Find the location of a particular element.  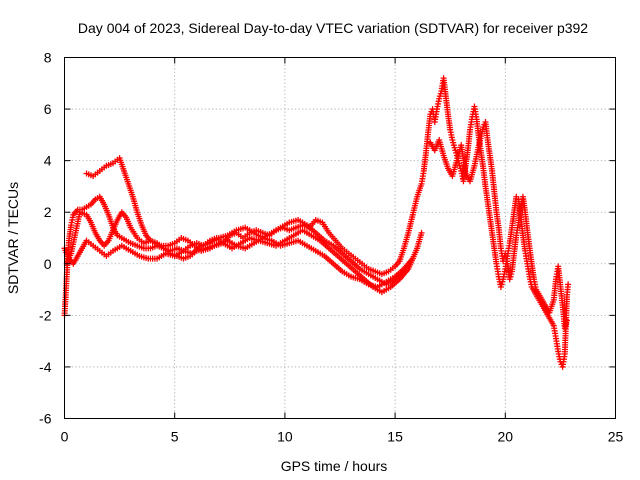

y-tick-labels: -6 -4 -2 0 2 4 6 8 is located at coordinates (45, 238).